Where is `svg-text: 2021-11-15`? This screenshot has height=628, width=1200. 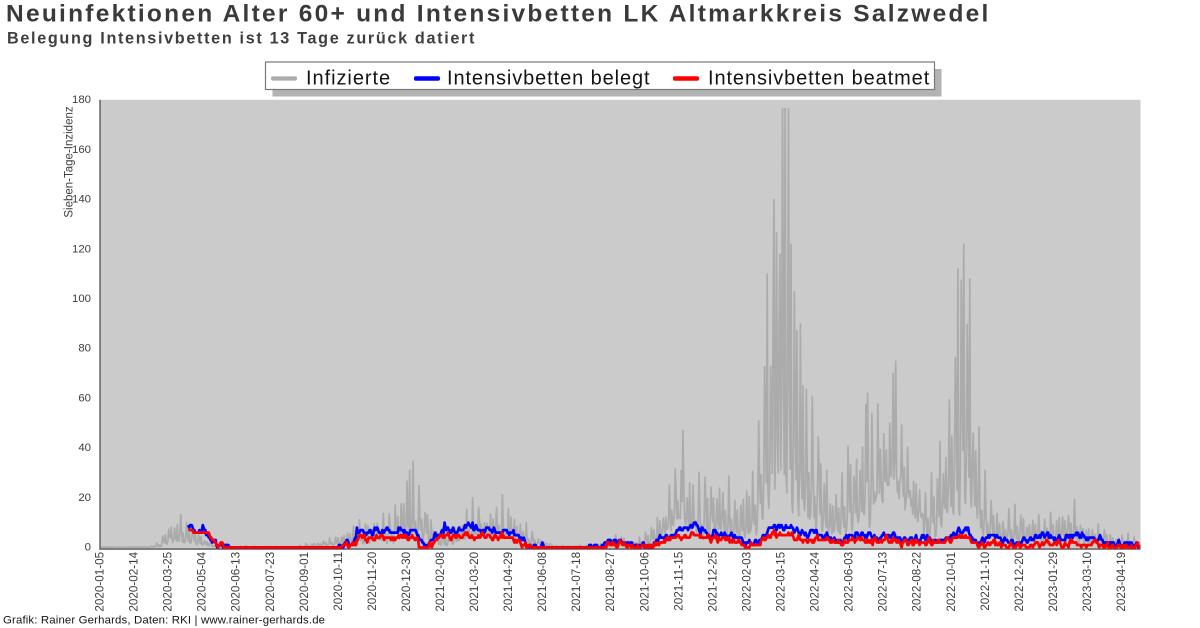
svg-text: 2021-11-15 is located at coordinates (678, 580).